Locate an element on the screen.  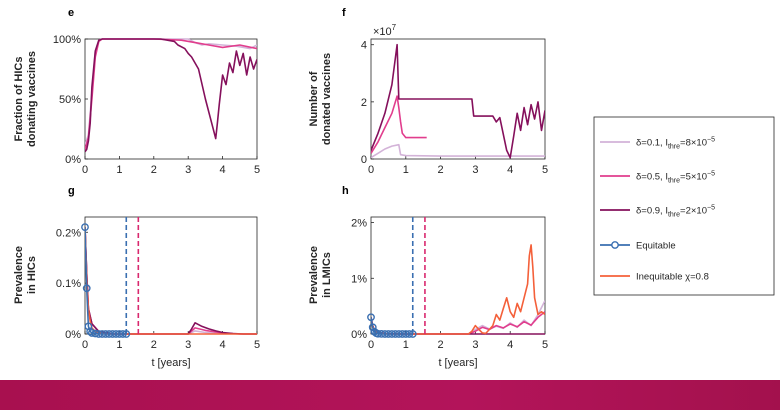
y-axis-label-f: Number ofdonated vaccines is located at coordinates (320, 99).